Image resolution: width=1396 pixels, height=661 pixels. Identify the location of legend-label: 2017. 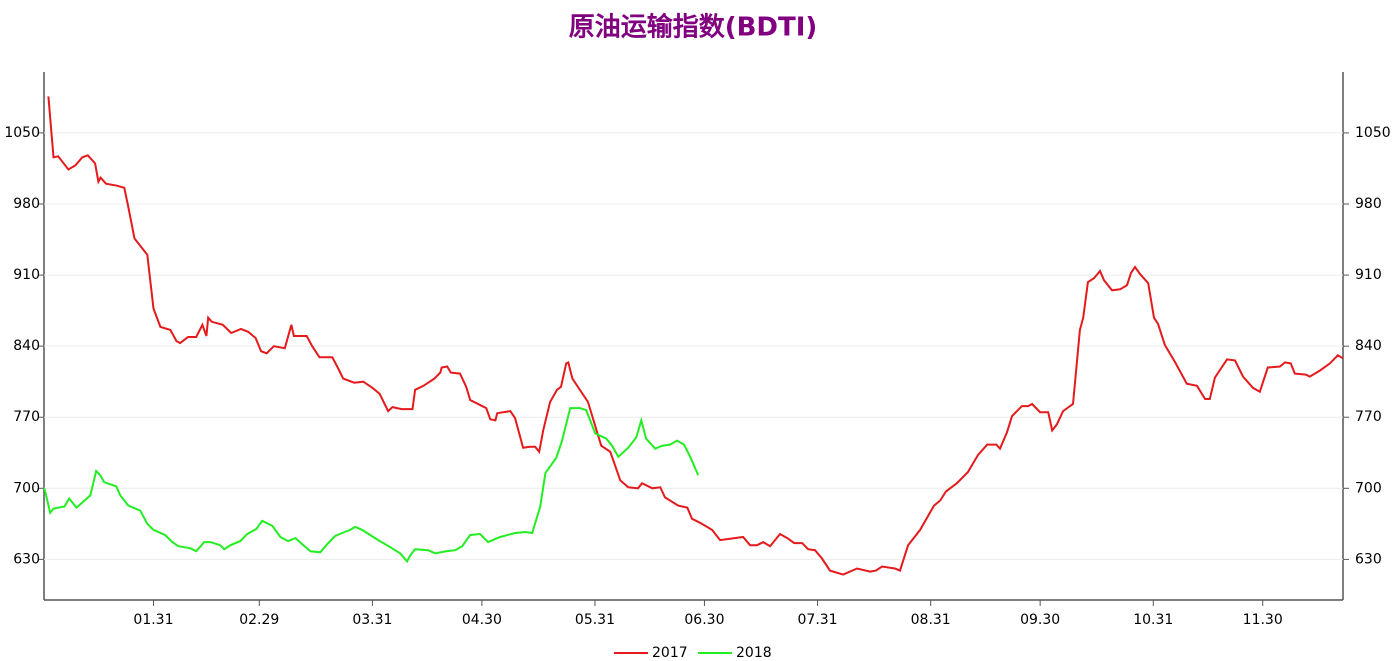
(670, 653).